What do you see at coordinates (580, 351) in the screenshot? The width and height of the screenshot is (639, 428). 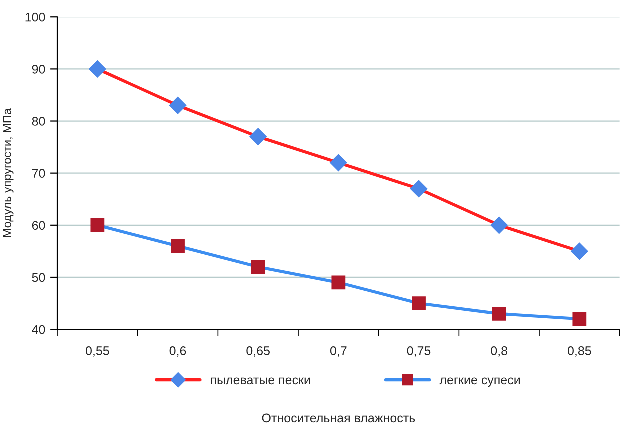 I see `x-tick-label: 0,85` at bounding box center [580, 351].